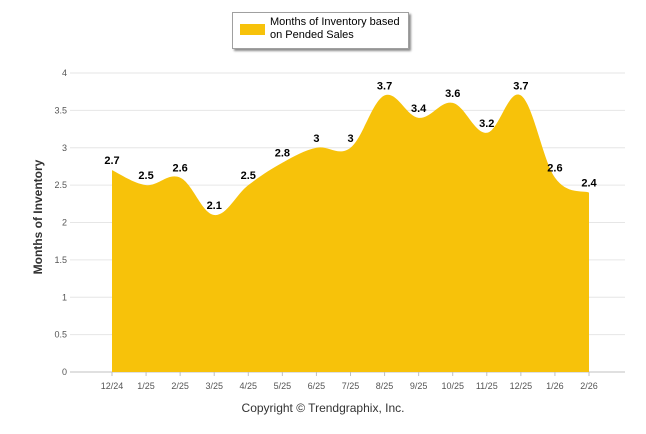 This screenshot has width=646, height=434. Describe the element at coordinates (419, 109) in the screenshot. I see `data-label: 3.4` at that location.